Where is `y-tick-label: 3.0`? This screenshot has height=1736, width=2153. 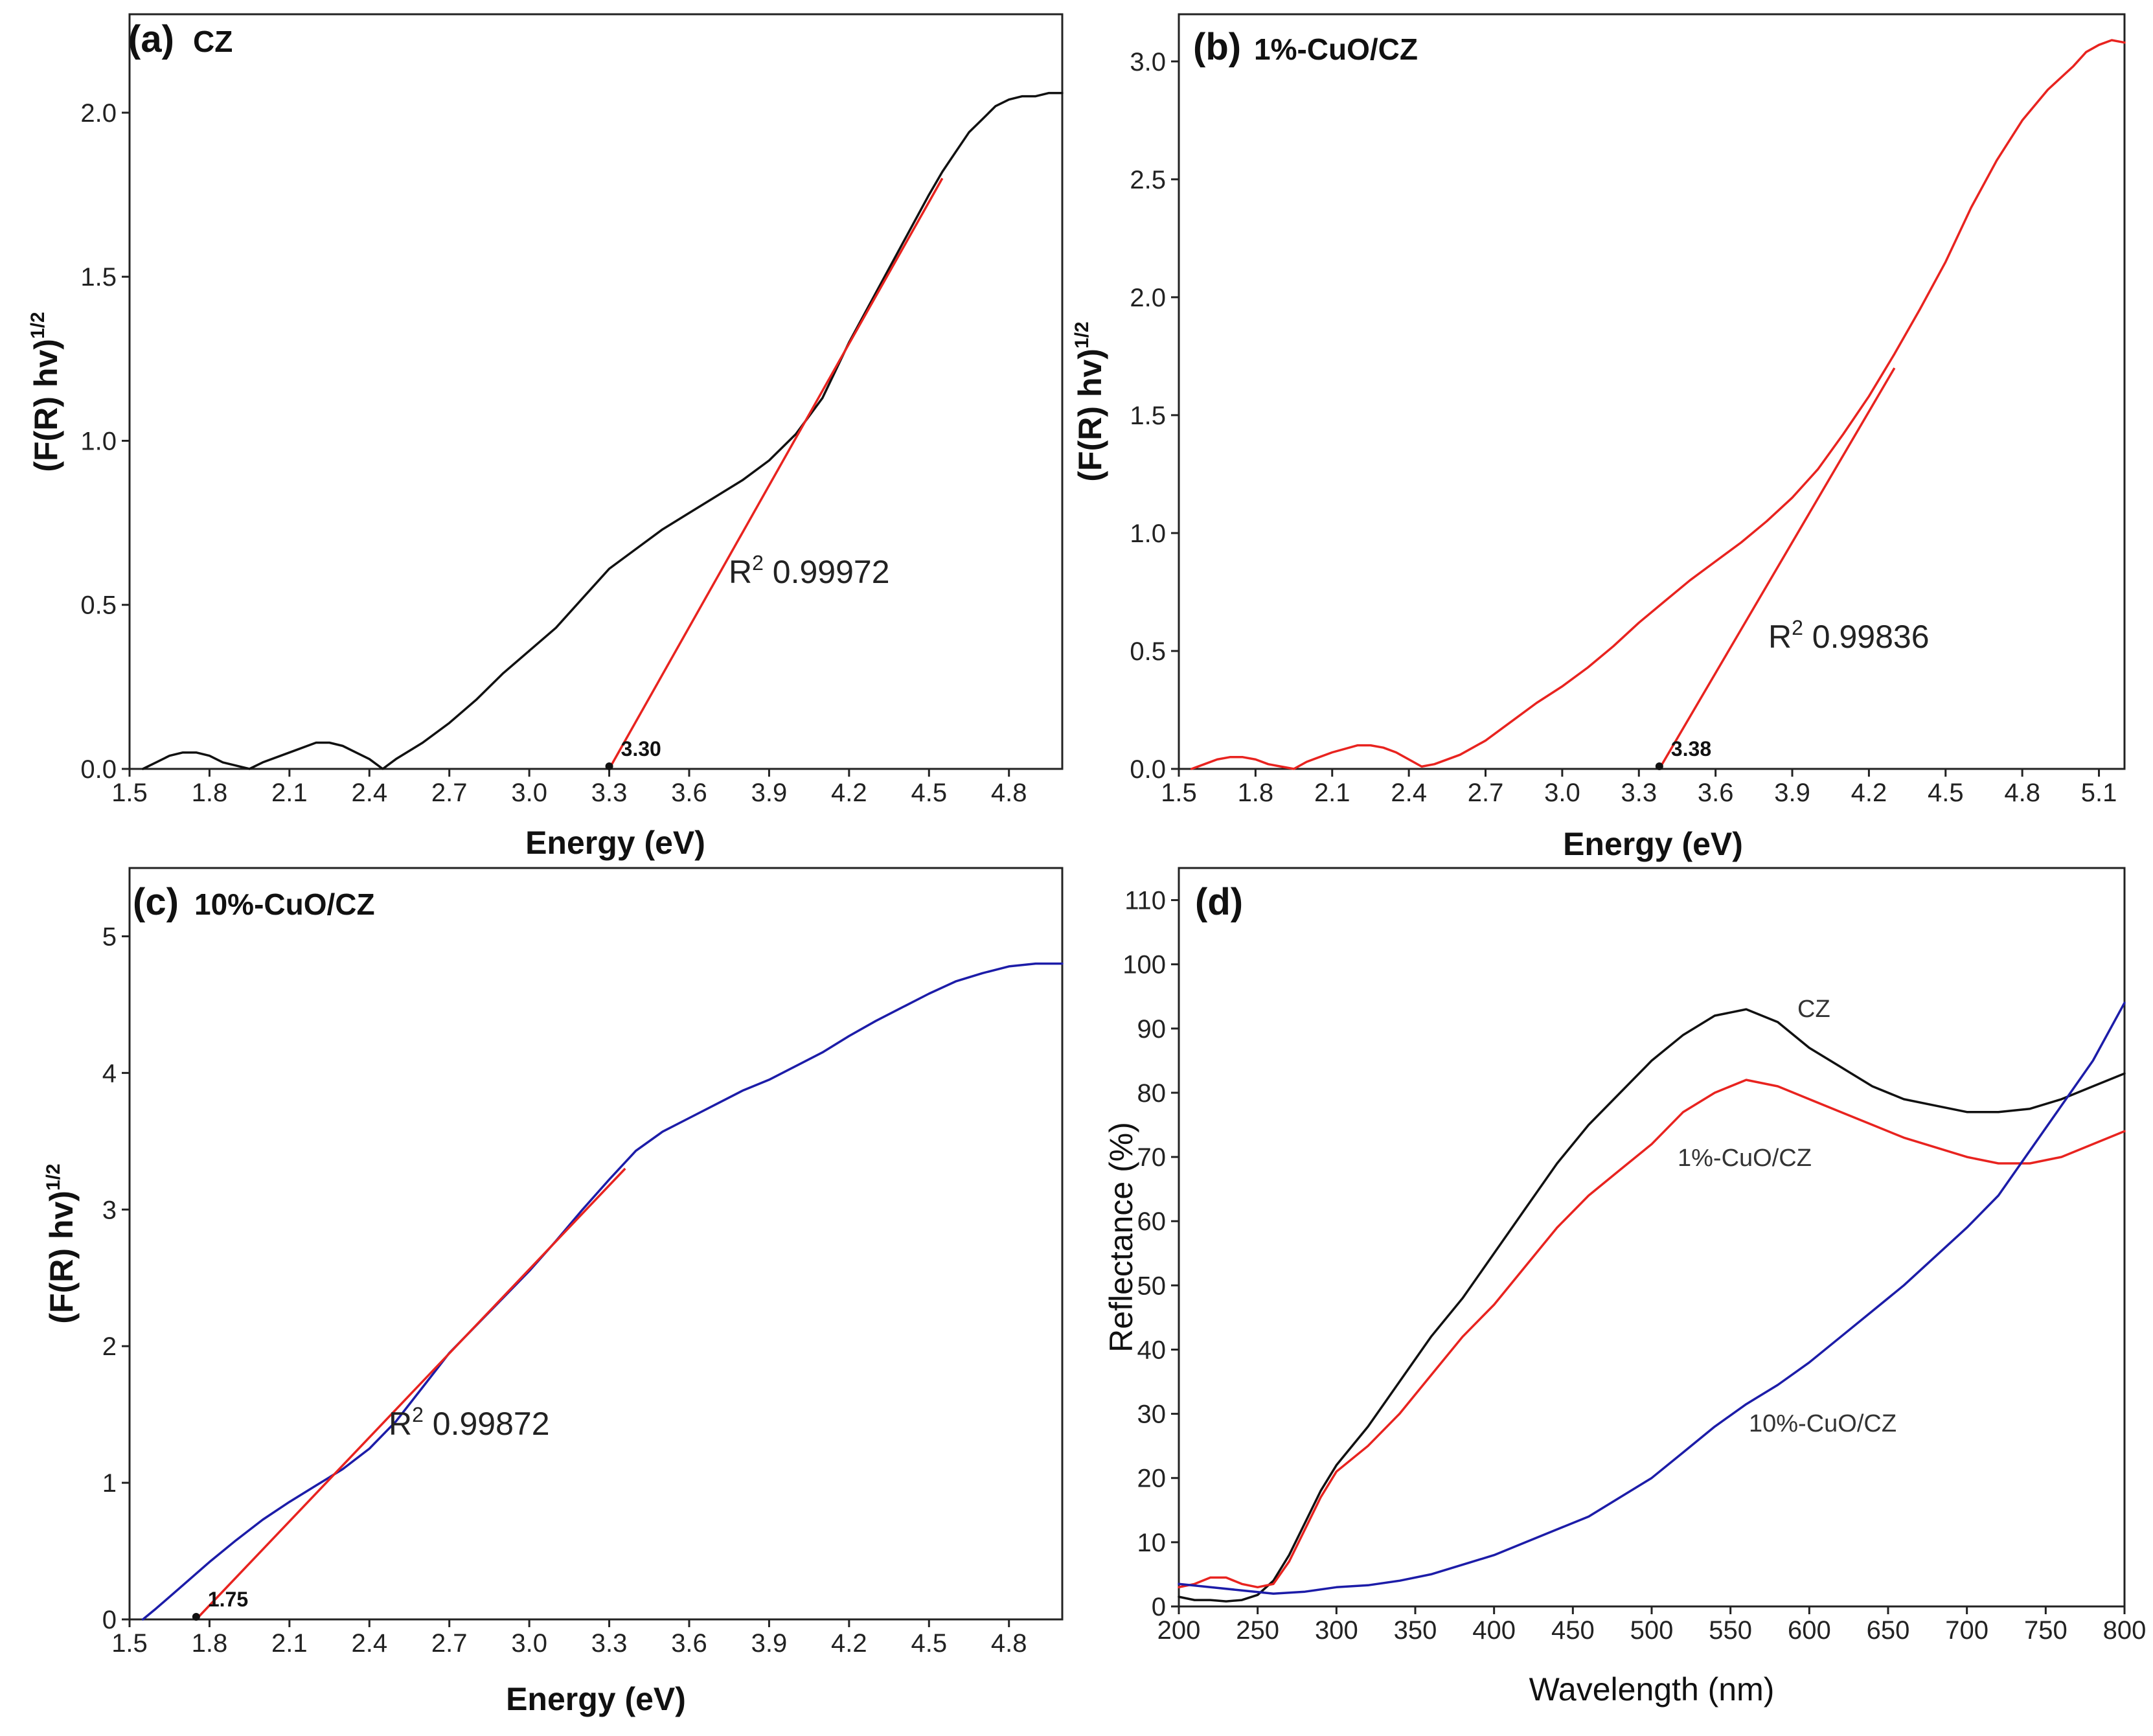 y-tick-label: 3.0 is located at coordinates (1148, 62).